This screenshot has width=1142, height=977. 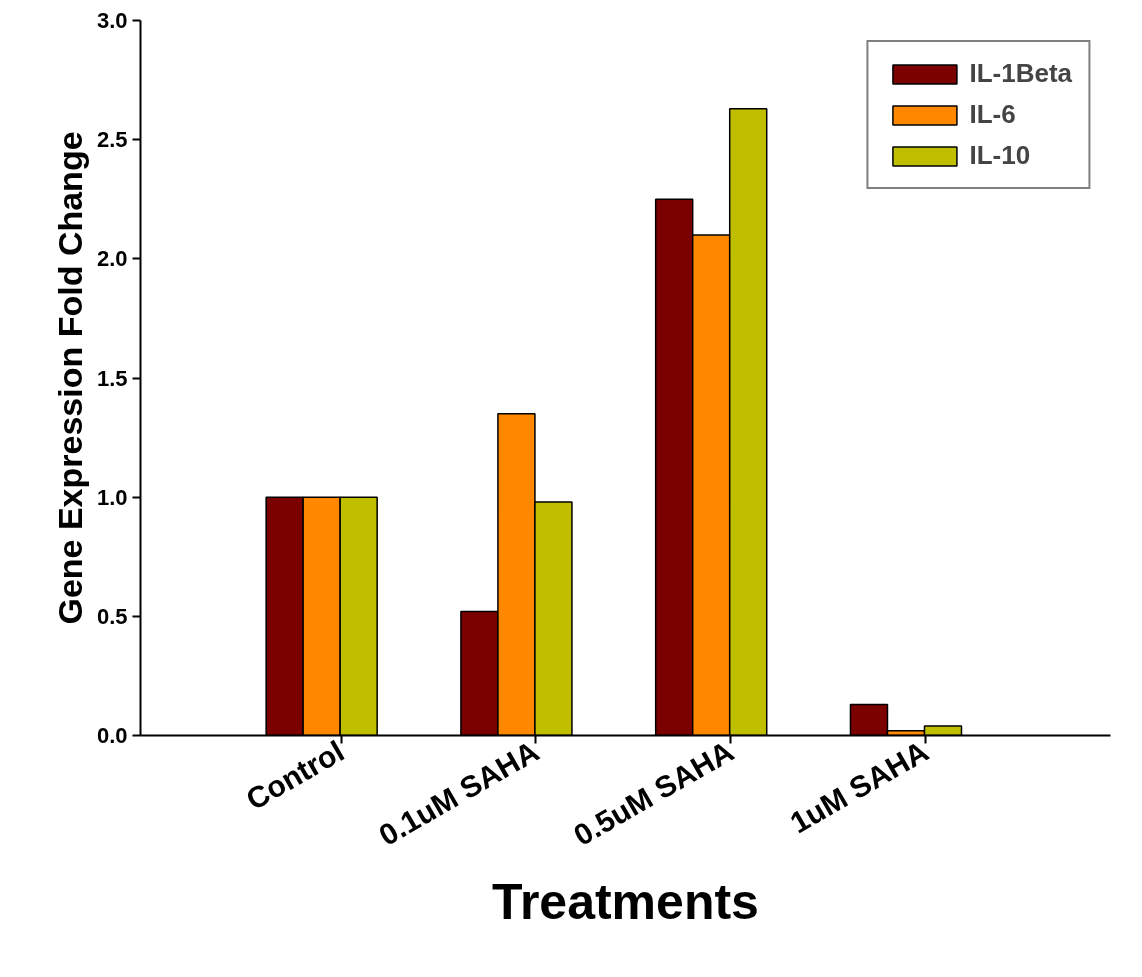 I want to click on y-tick-label: 1.5, so click(x=112, y=378).